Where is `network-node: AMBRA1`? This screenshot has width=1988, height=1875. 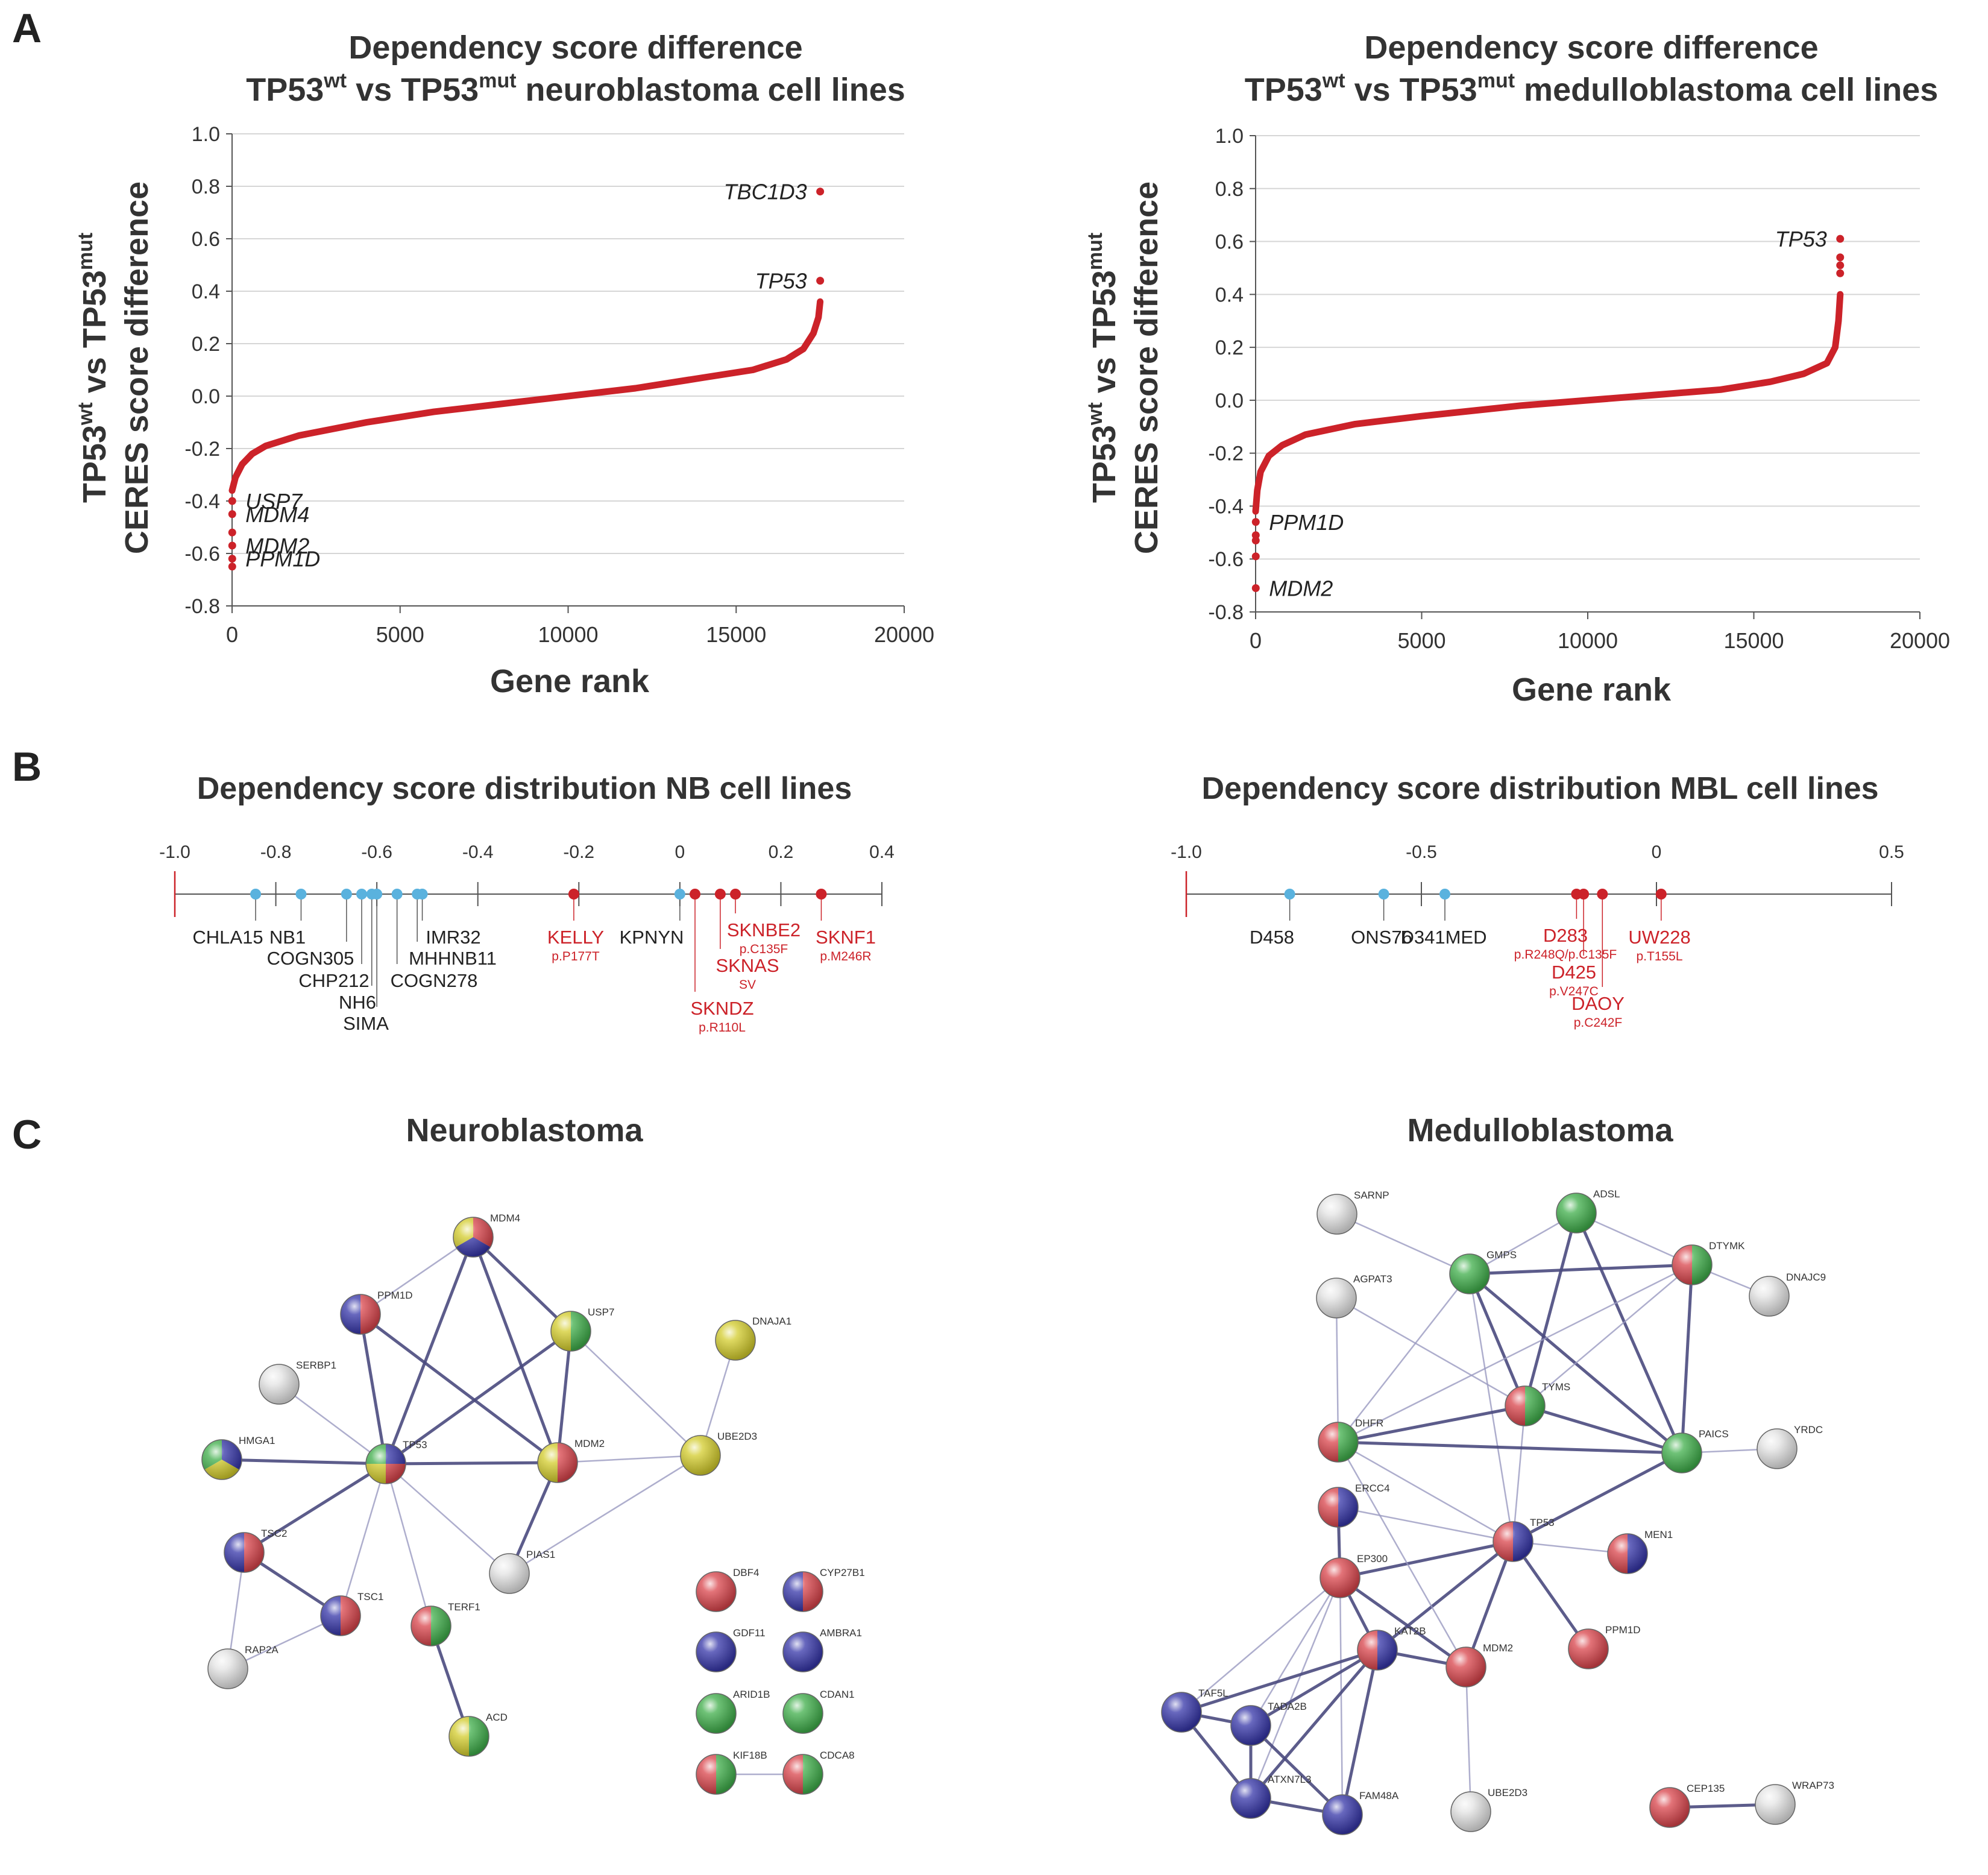 network-node: AMBRA1 is located at coordinates (822, 1649).